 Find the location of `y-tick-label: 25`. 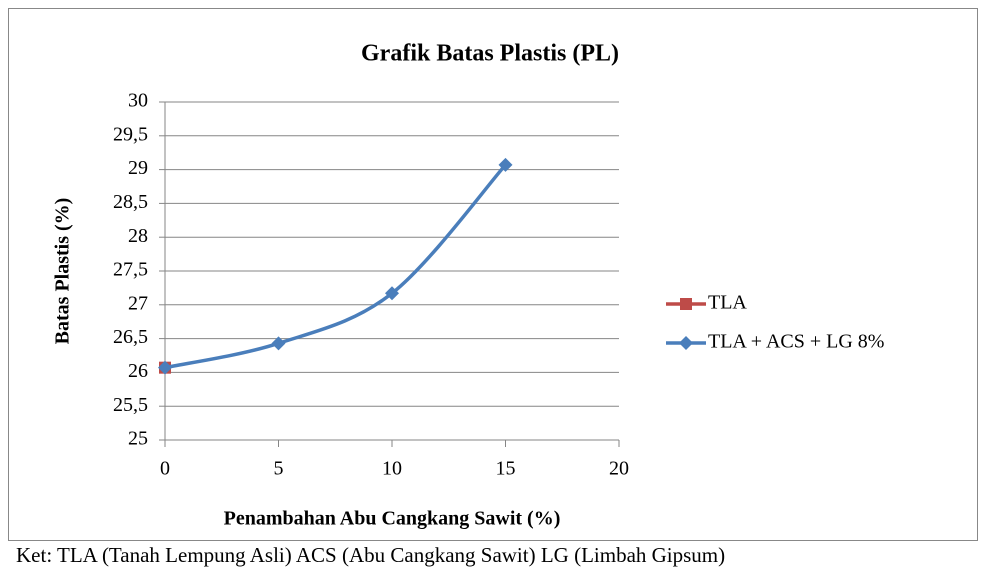

y-tick-label: 25 is located at coordinates (138, 439).